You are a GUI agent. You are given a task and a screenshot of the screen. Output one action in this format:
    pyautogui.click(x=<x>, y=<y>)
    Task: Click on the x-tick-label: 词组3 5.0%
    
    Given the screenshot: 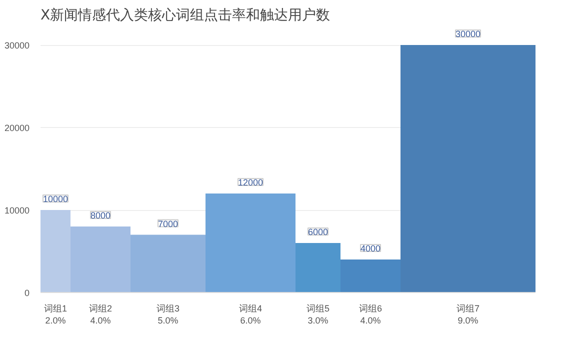 What is the action you would take?
    pyautogui.click(x=168, y=315)
    